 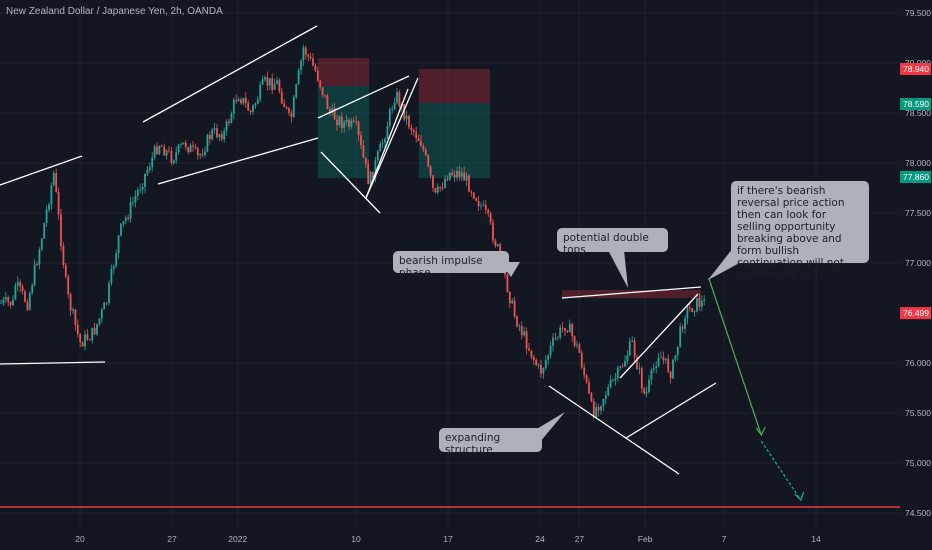 I want to click on callout-pointer, so click(x=550, y=430).